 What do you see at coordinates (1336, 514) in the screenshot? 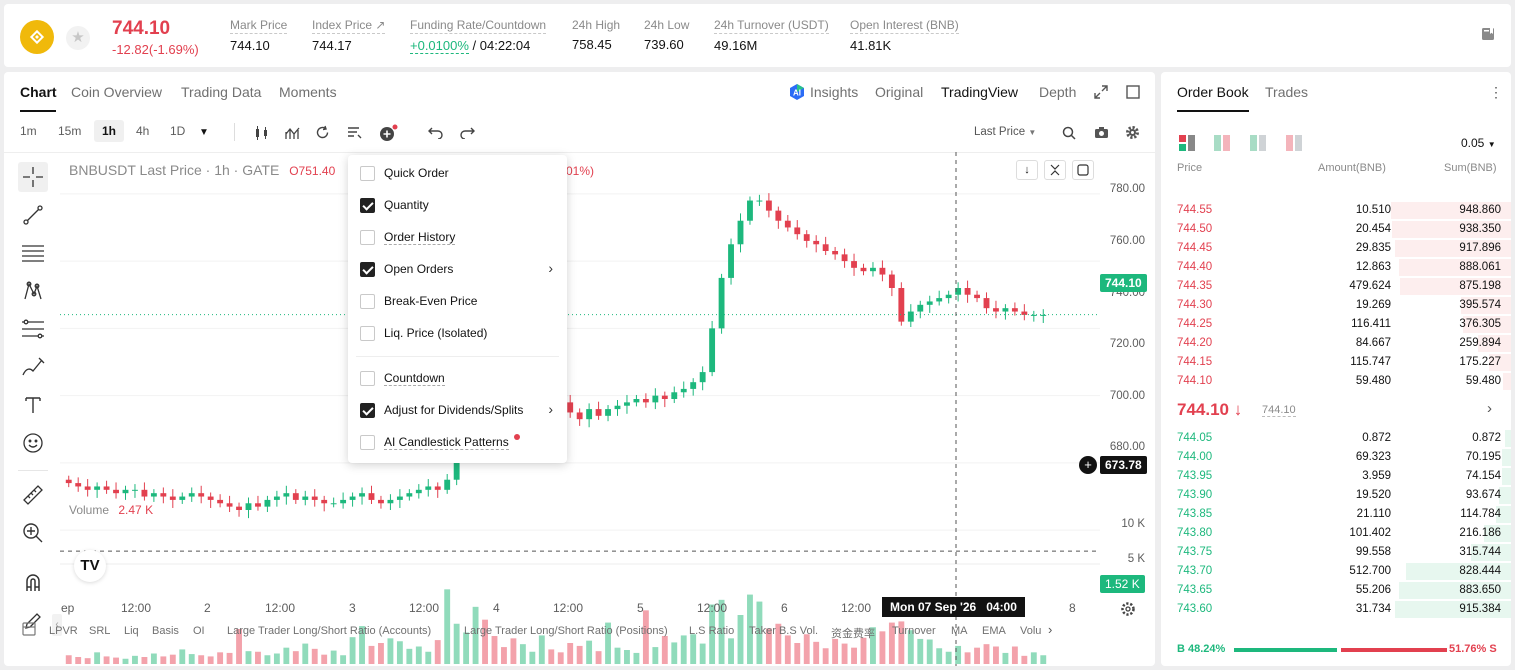
I see `bid-row: 743.85 21.110 114.784` at bounding box center [1336, 514].